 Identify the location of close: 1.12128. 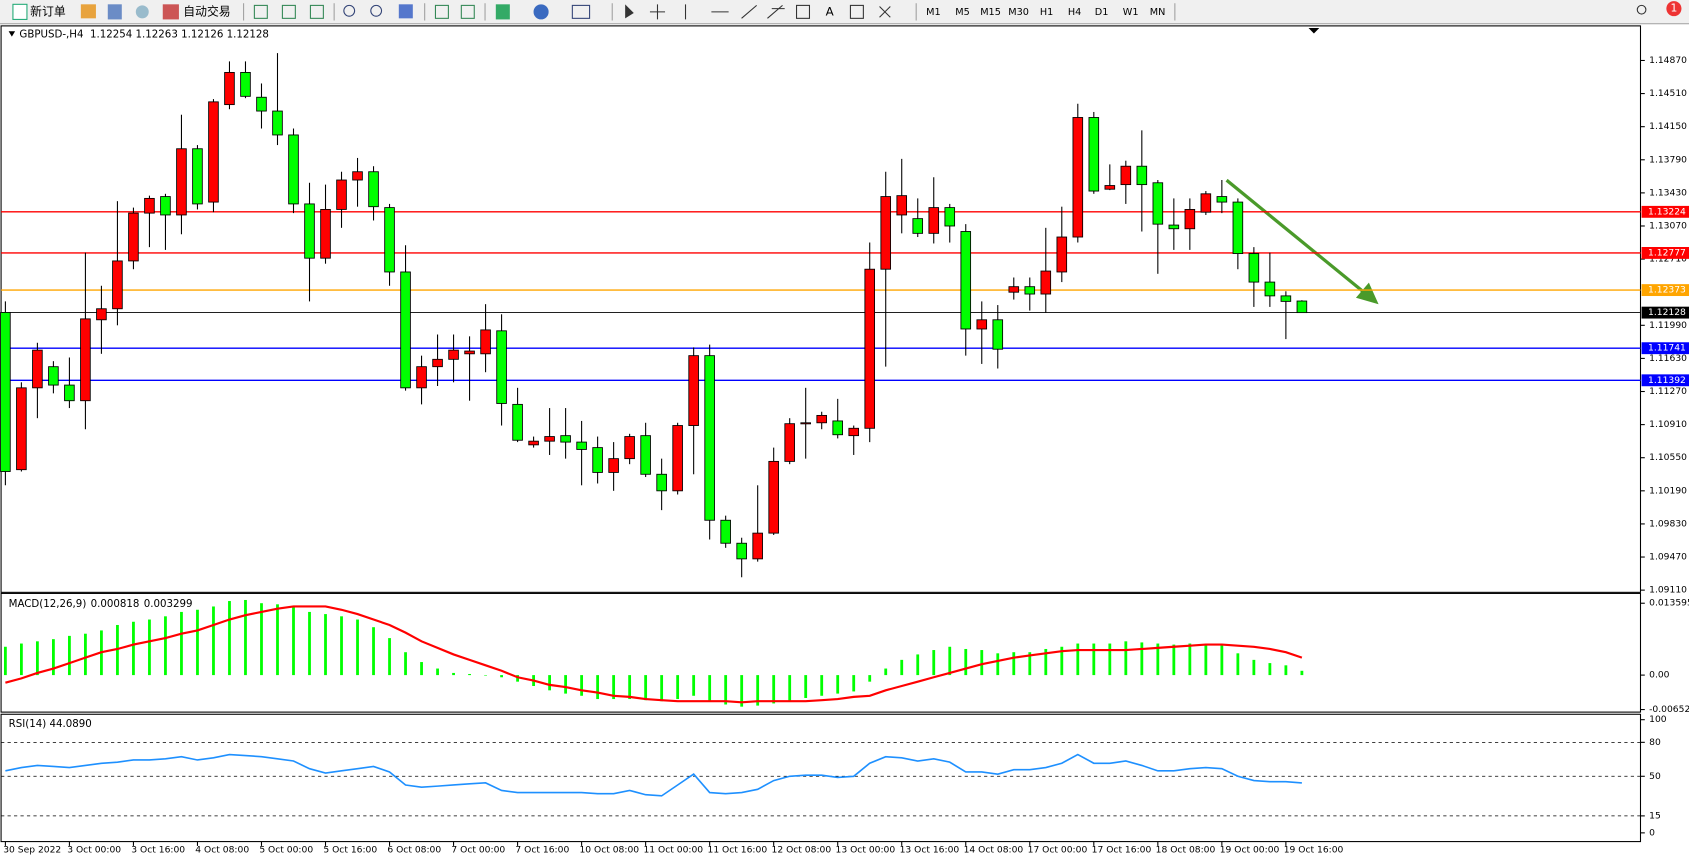
(248, 35).